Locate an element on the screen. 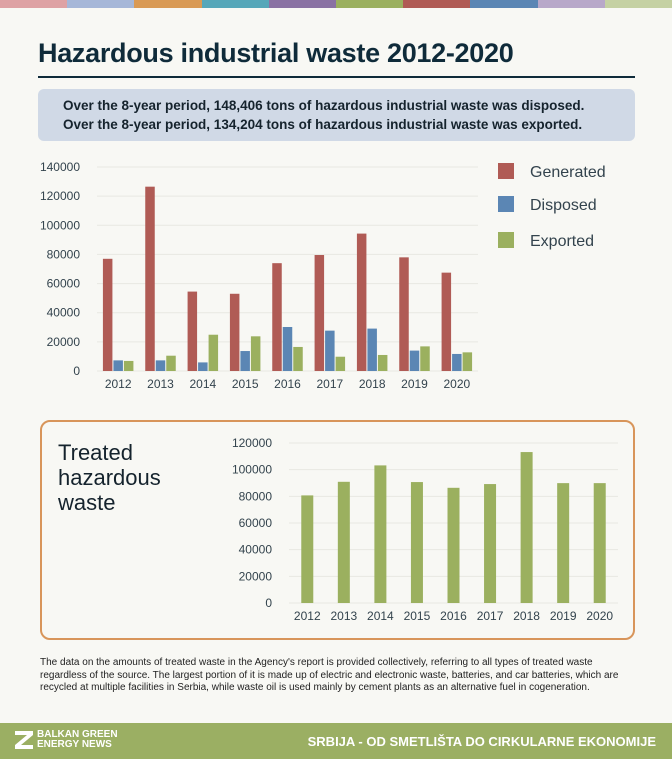 This screenshot has width=672, height=759. logo-icon is located at coordinates (24, 740).